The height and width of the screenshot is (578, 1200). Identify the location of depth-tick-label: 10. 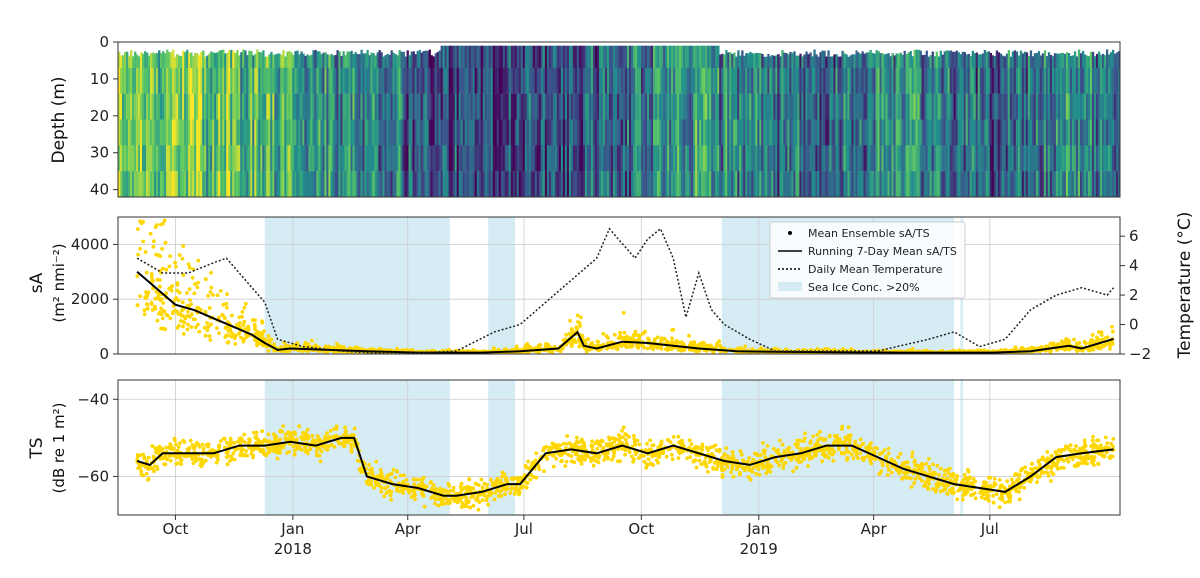
(99, 79).